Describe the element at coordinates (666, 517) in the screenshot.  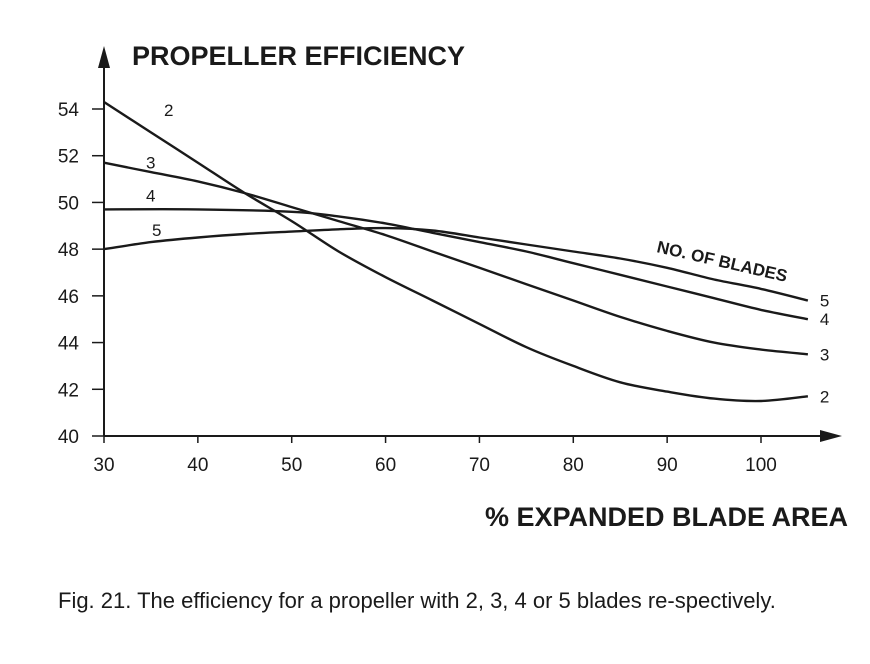
I see `x-axis-title: % EXPANDED BLADE AREA` at that location.